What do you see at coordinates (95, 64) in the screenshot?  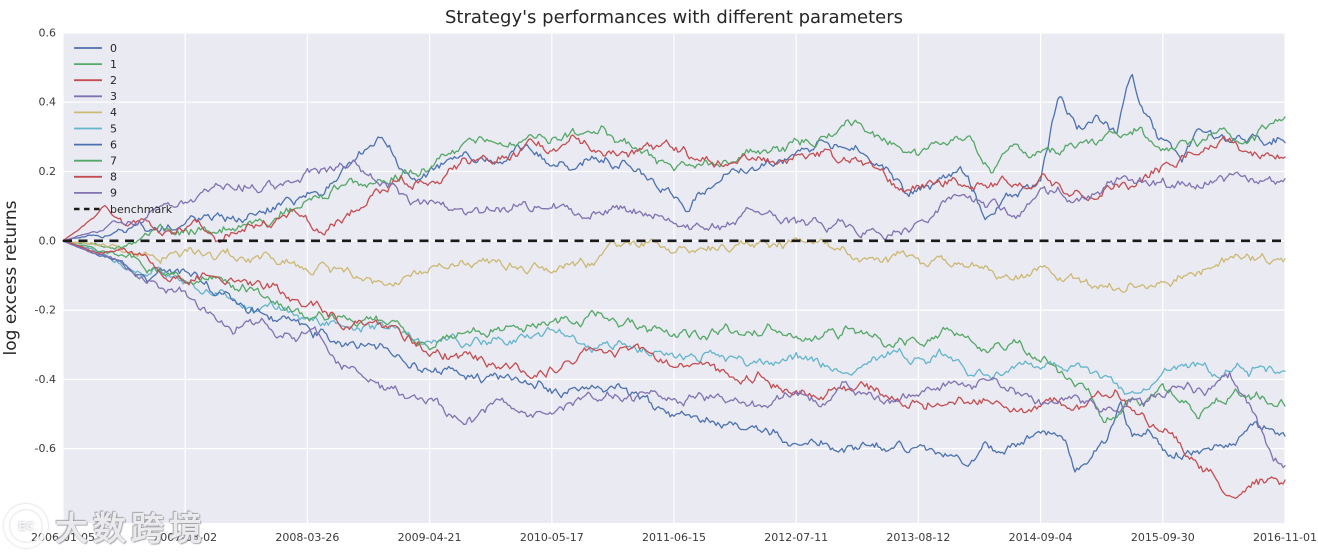 I see `legend-entry-1: 1` at bounding box center [95, 64].